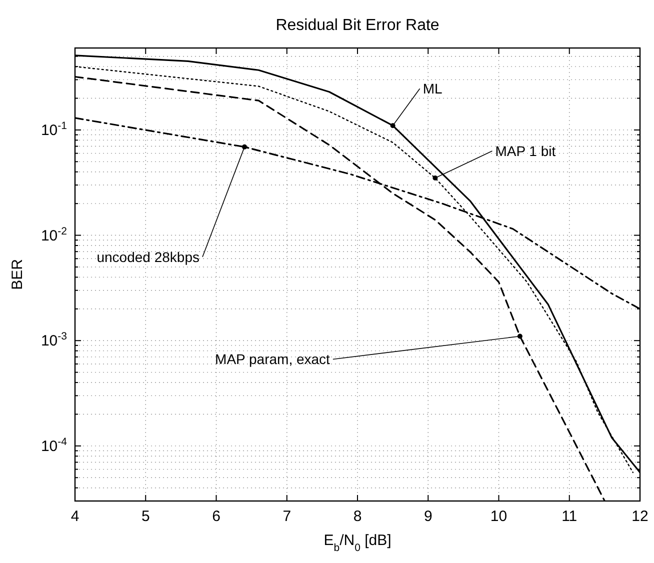  I want to click on x-tick-label: 10, so click(499, 516).